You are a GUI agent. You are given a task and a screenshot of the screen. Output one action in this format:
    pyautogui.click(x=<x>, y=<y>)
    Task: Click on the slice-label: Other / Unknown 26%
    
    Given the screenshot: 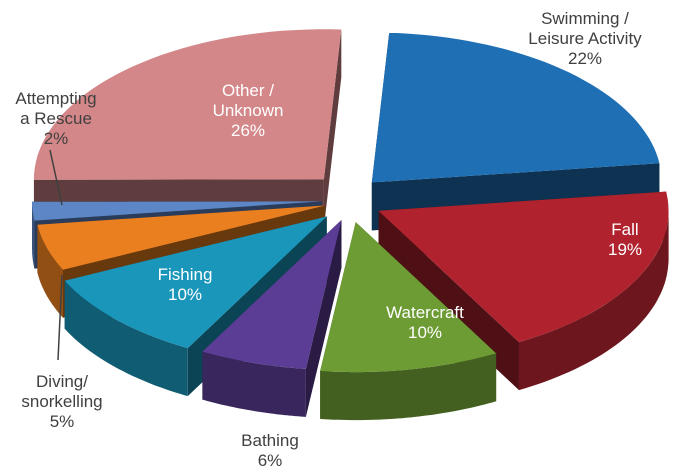 What is the action you would take?
    pyautogui.click(x=248, y=110)
    